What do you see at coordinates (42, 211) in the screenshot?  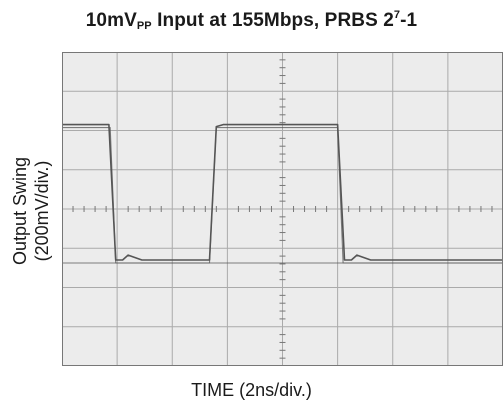 I see `y-axis-label-line-2: (200mV/div.)` at bounding box center [42, 211].